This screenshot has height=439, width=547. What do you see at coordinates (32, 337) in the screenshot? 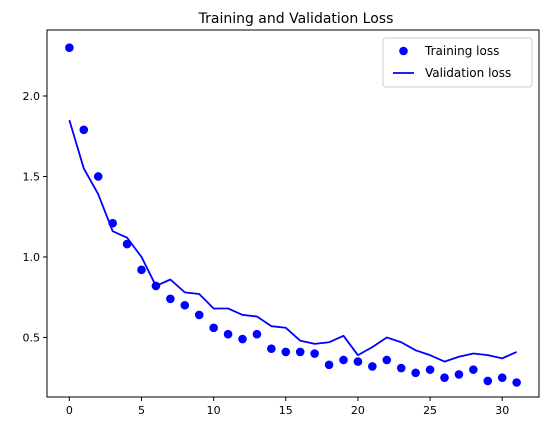
I see `y-tick-label: 0.5` at bounding box center [32, 337].